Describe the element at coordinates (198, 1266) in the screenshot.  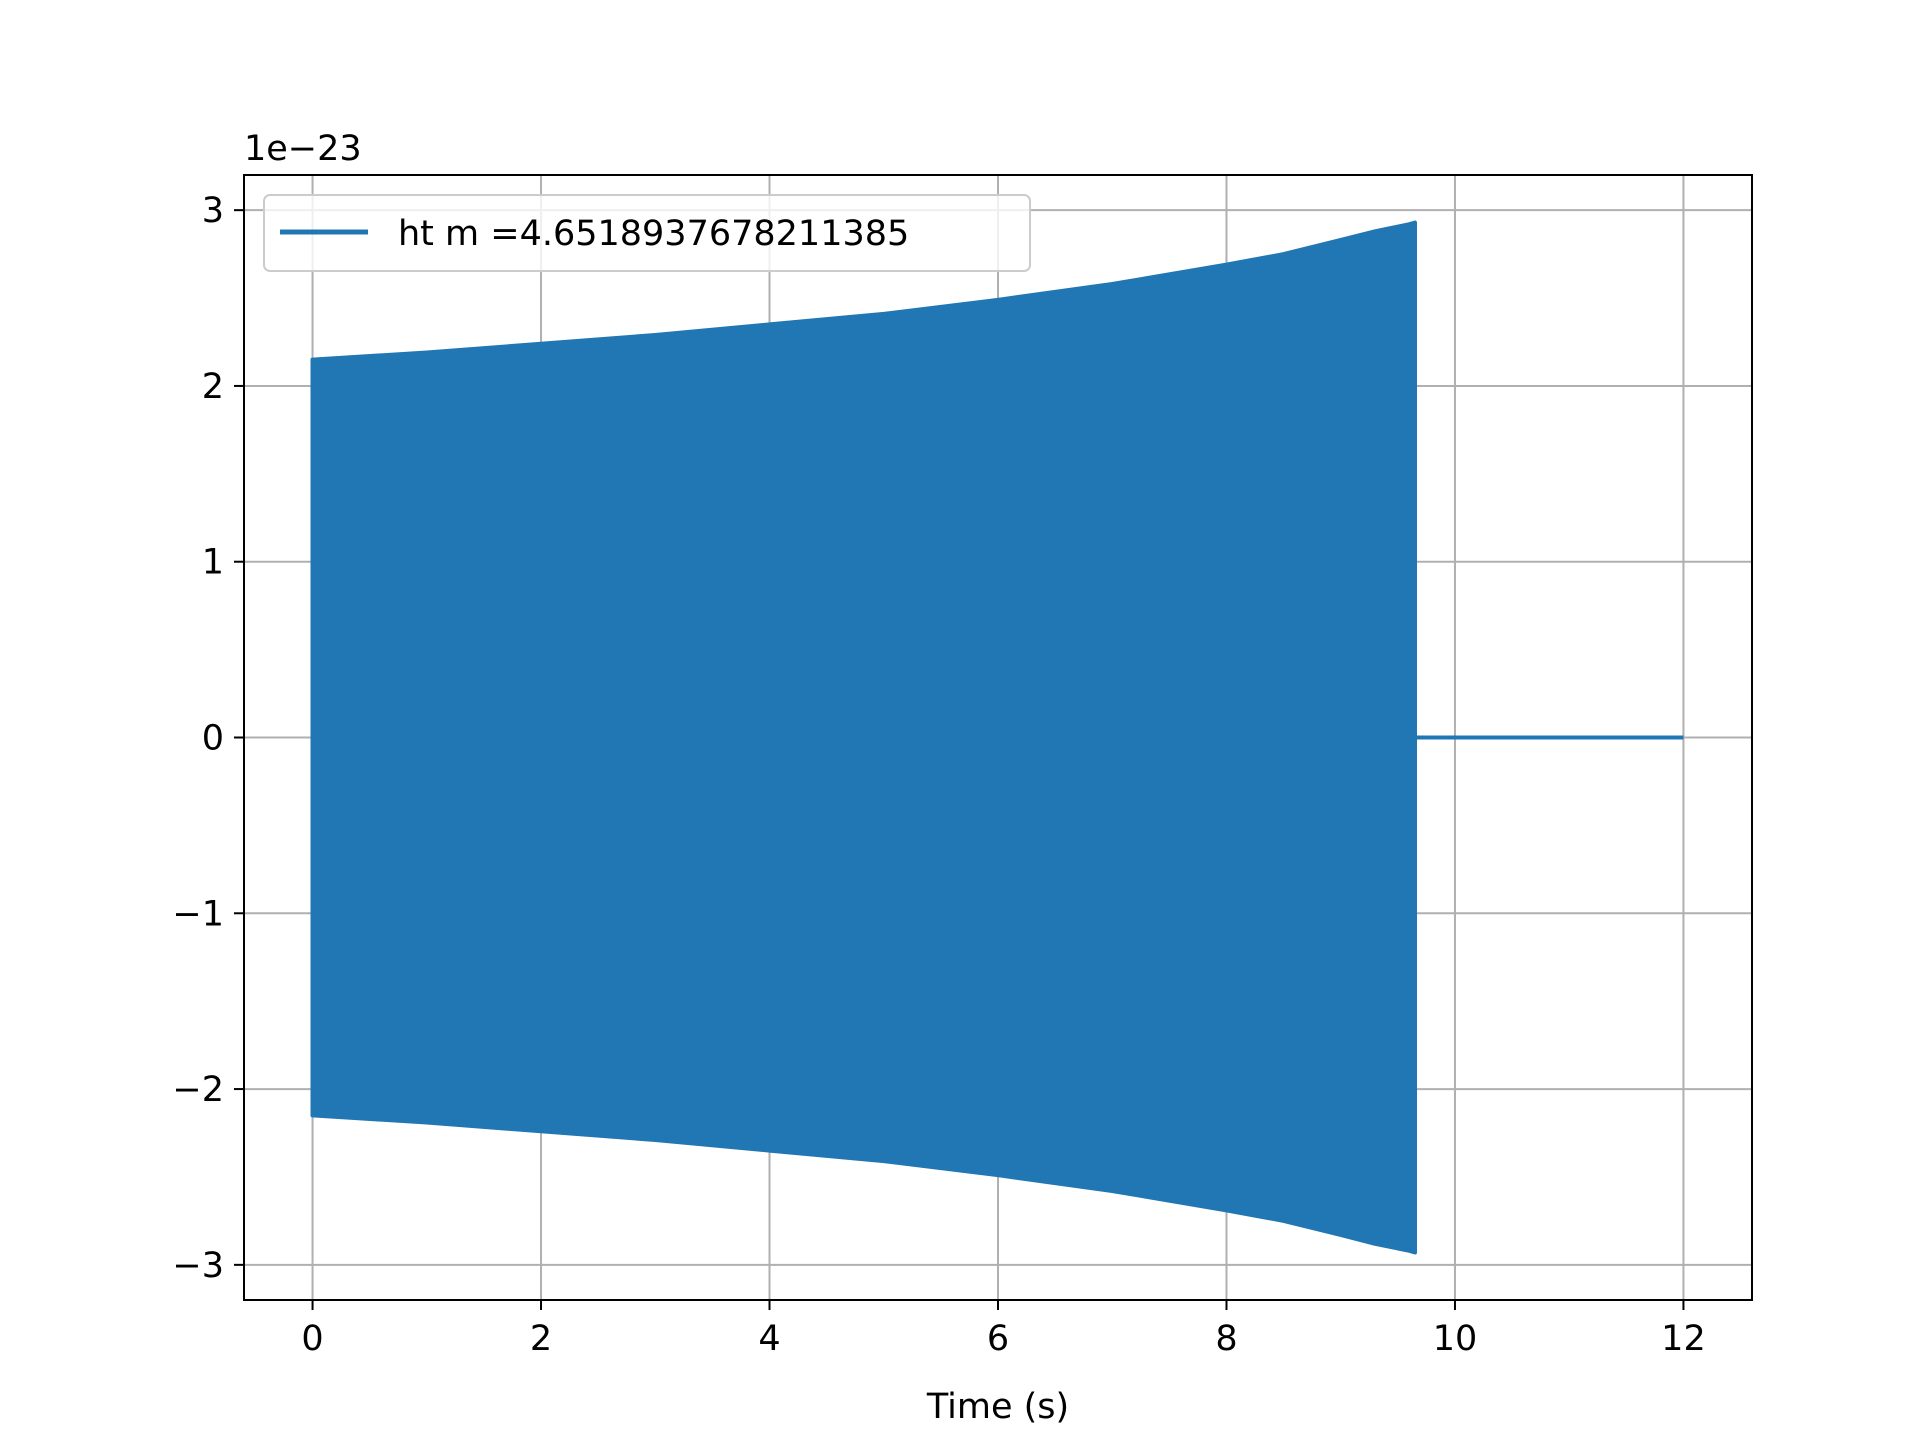
I see `y-tick-label: −3` at that location.